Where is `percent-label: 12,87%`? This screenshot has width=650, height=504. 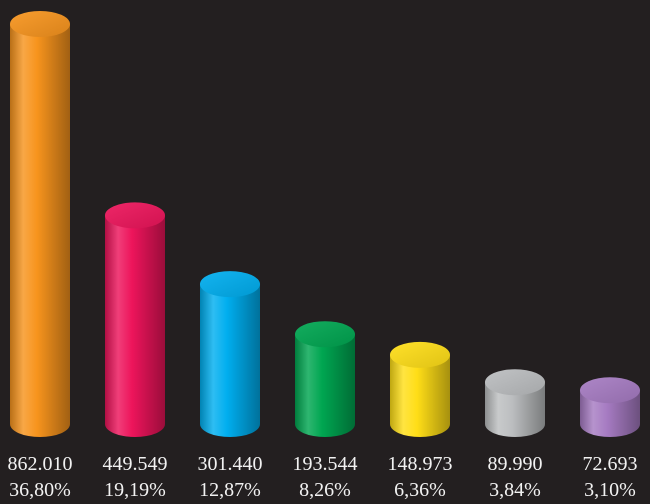 percent-label: 12,87% is located at coordinates (230, 490).